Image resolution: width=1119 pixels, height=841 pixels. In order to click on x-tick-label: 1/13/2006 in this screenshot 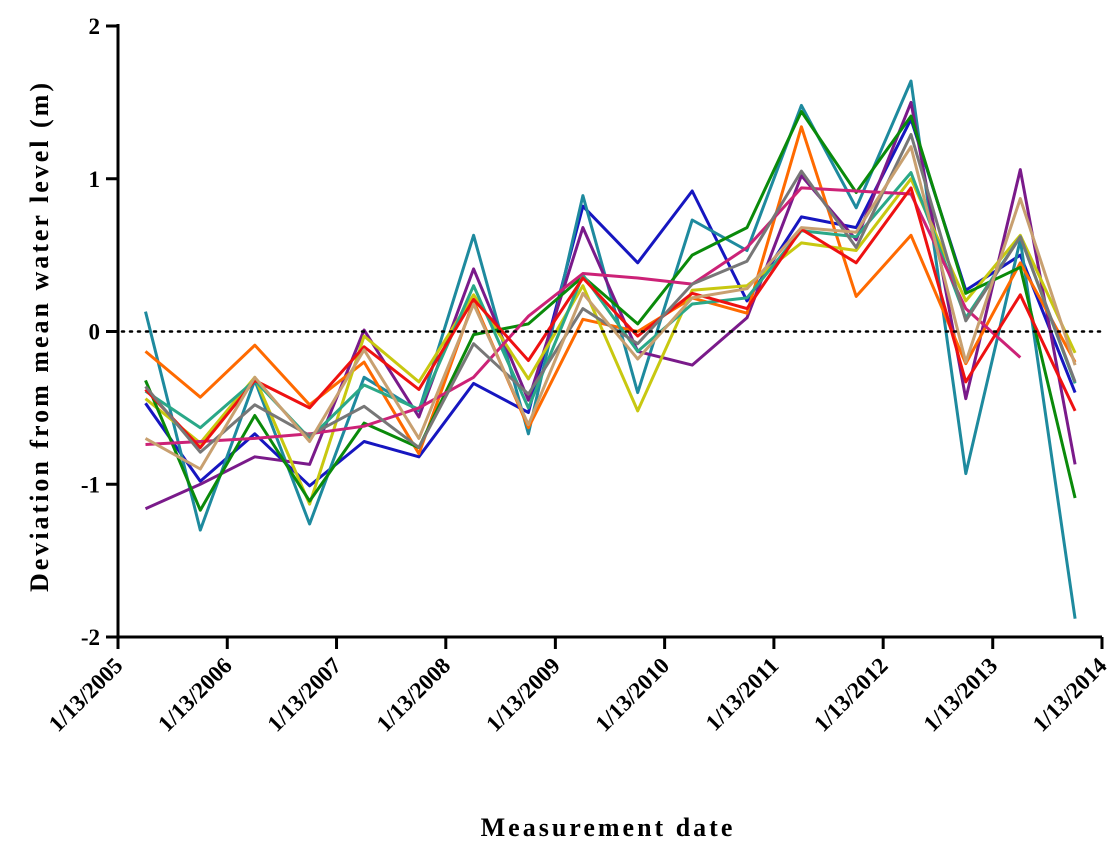, I will do `click(195, 695)`.